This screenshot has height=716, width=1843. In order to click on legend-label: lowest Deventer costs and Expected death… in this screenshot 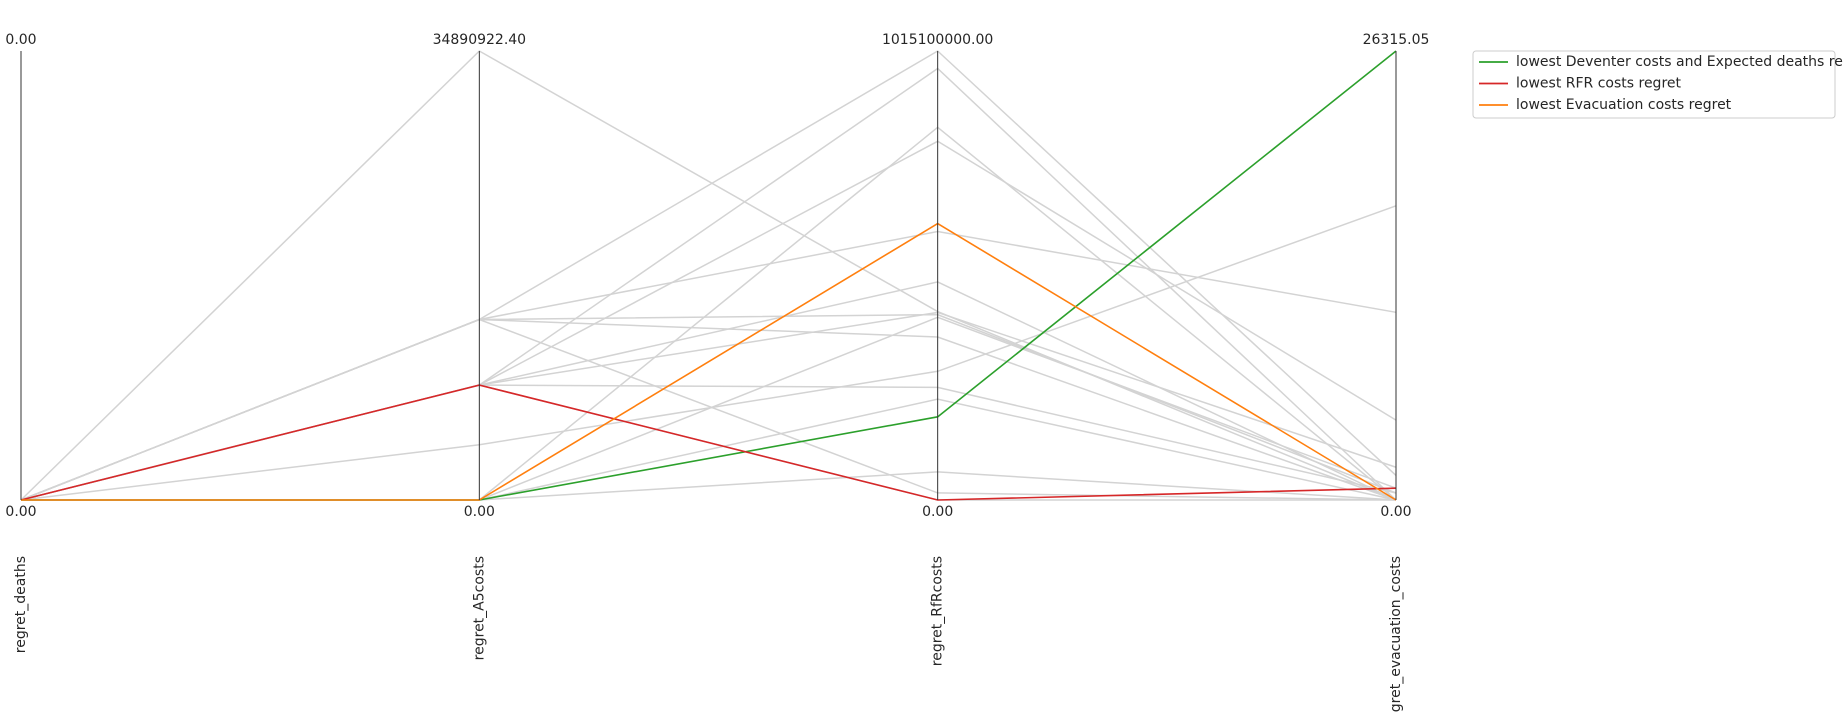, I will do `click(1679, 62)`.